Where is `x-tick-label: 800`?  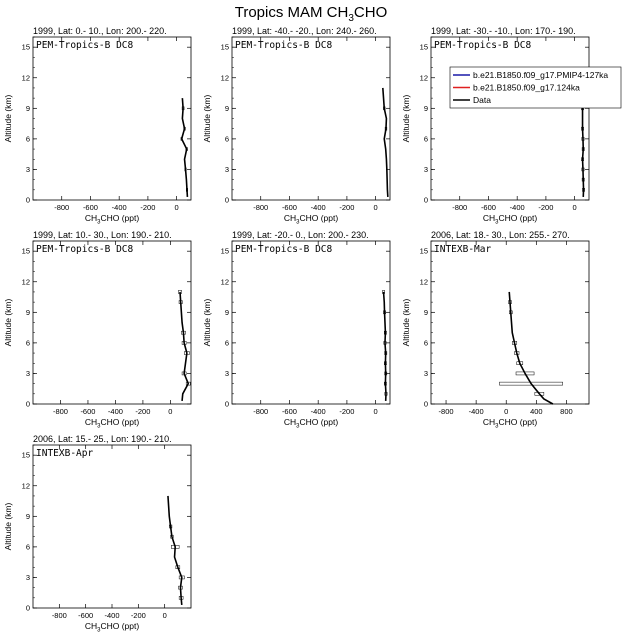
x-tick-label: 800 is located at coordinates (566, 411).